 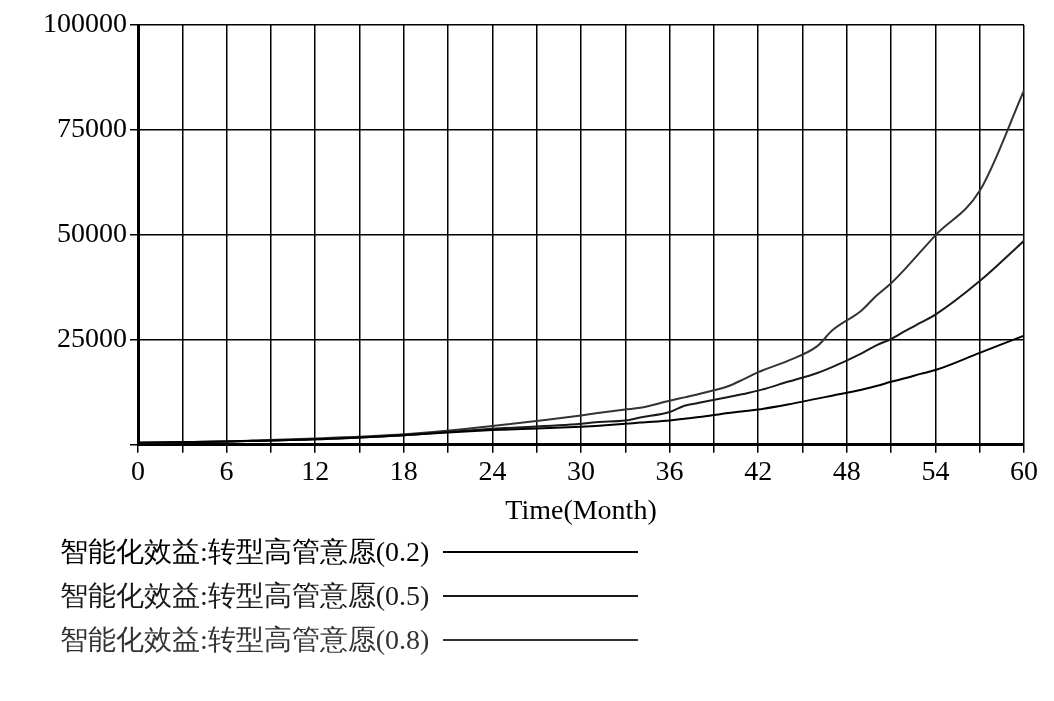 What do you see at coordinates (846, 470) in the screenshot?
I see `x-tick-label: 48` at bounding box center [846, 470].